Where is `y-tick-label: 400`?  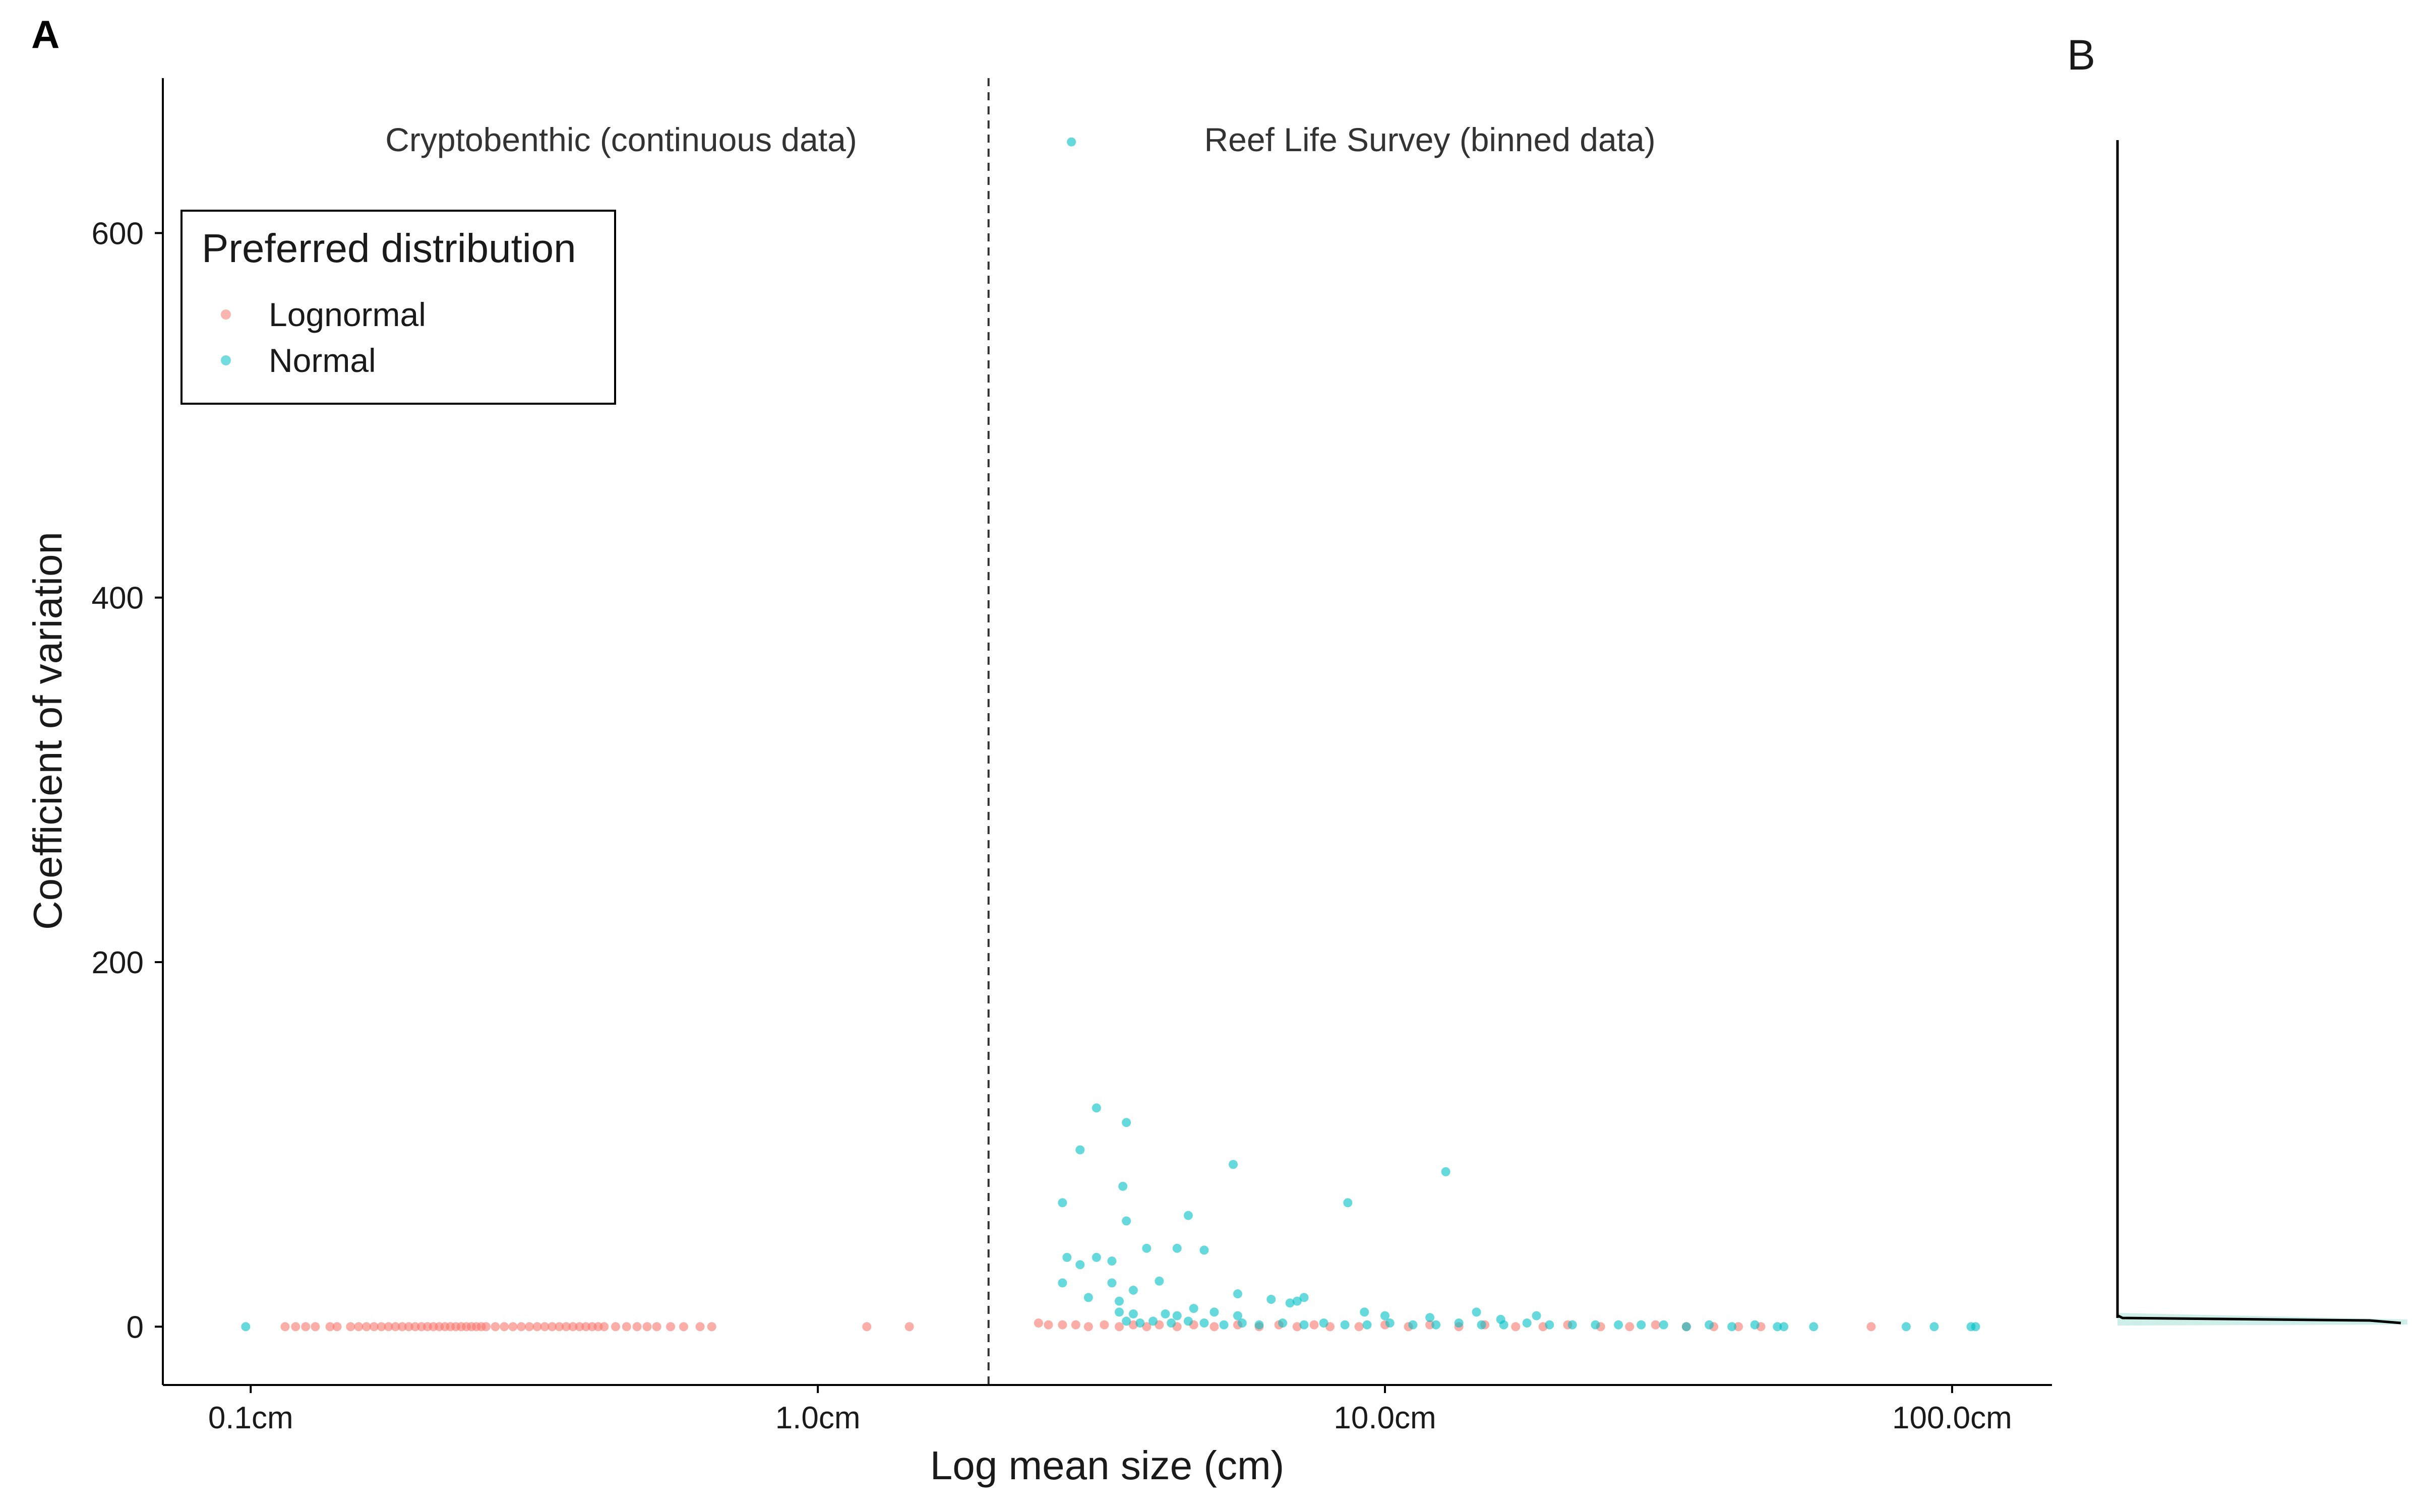 y-tick-label: 400 is located at coordinates (118, 598).